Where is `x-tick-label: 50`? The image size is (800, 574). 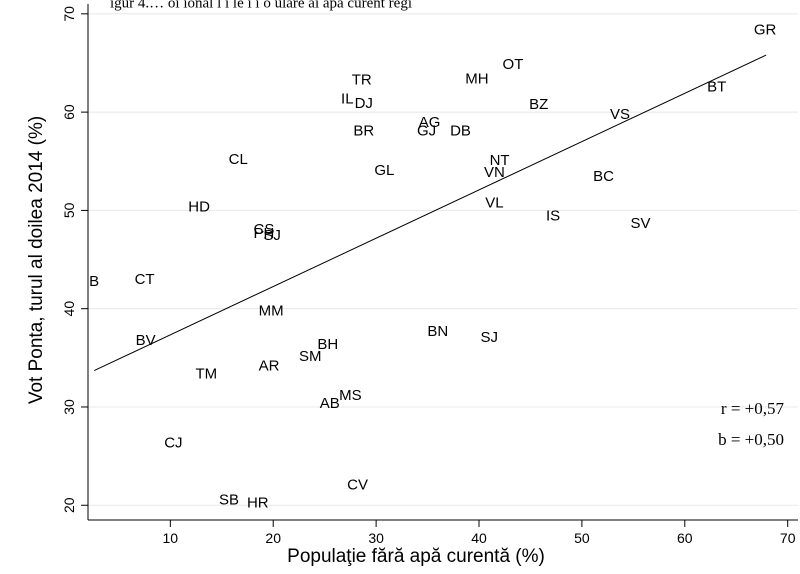
x-tick-label: 50 is located at coordinates (582, 538).